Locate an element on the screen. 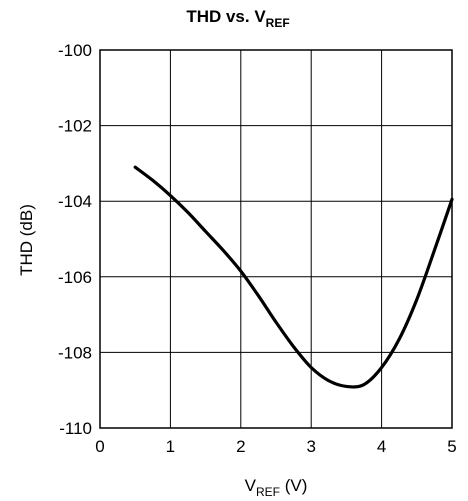 The height and width of the screenshot is (501, 468). y-tick-label-2: -104 is located at coordinates (75, 201).